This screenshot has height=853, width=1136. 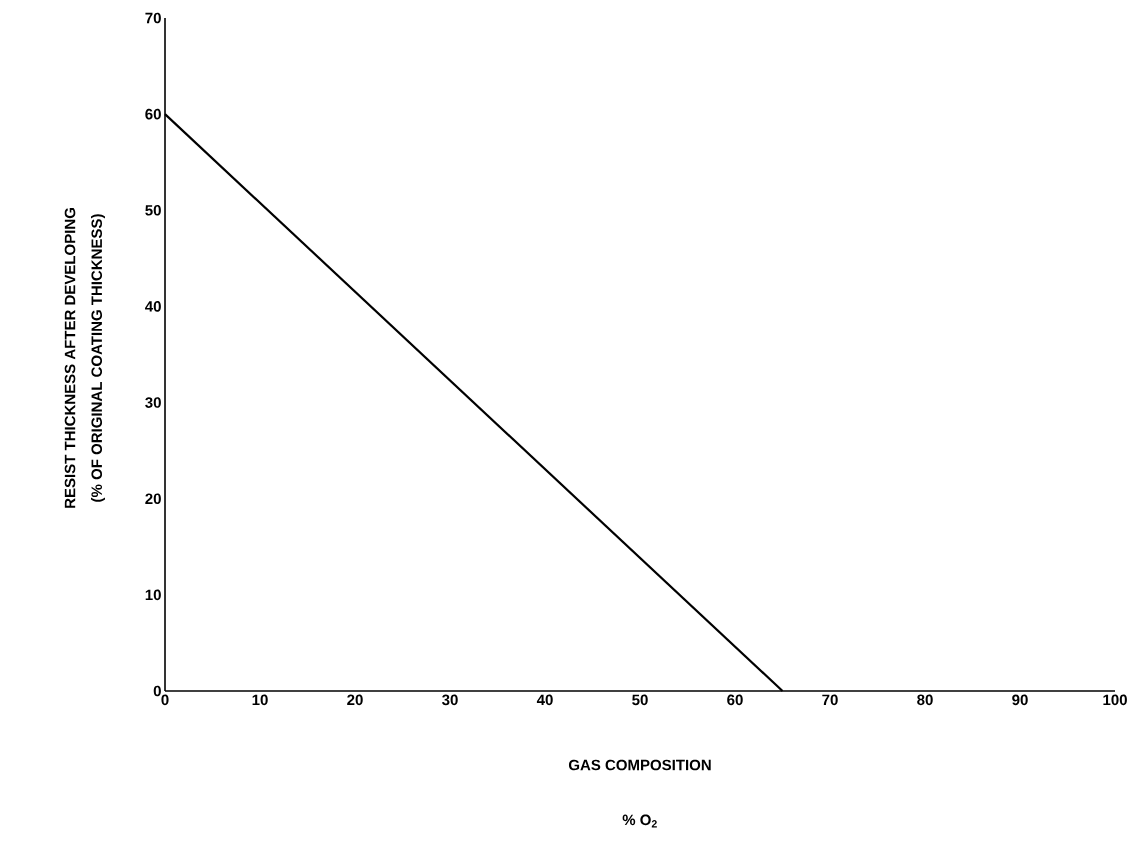 What do you see at coordinates (153, 595) in the screenshot?
I see `y-tick-label: 10` at bounding box center [153, 595].